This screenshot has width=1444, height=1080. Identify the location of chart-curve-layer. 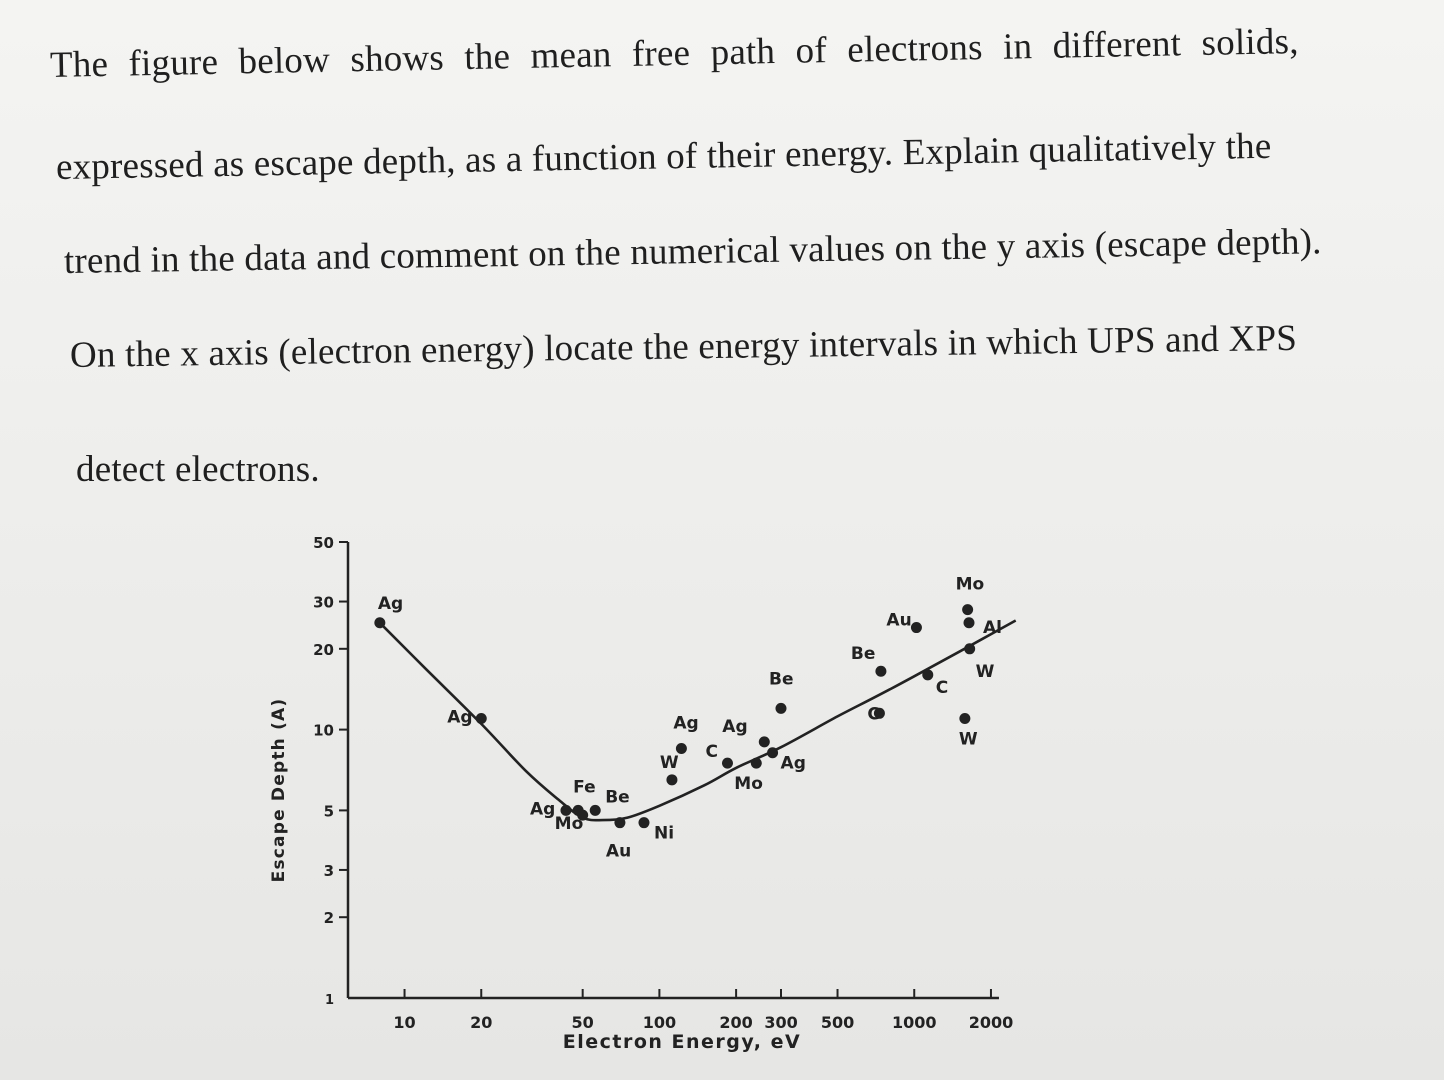
(697, 720).